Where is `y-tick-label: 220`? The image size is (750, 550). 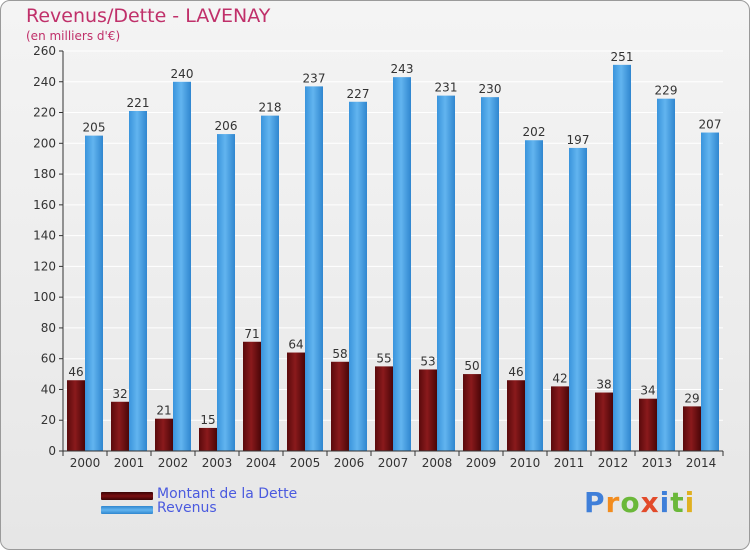 y-tick-label: 220 is located at coordinates (44, 113).